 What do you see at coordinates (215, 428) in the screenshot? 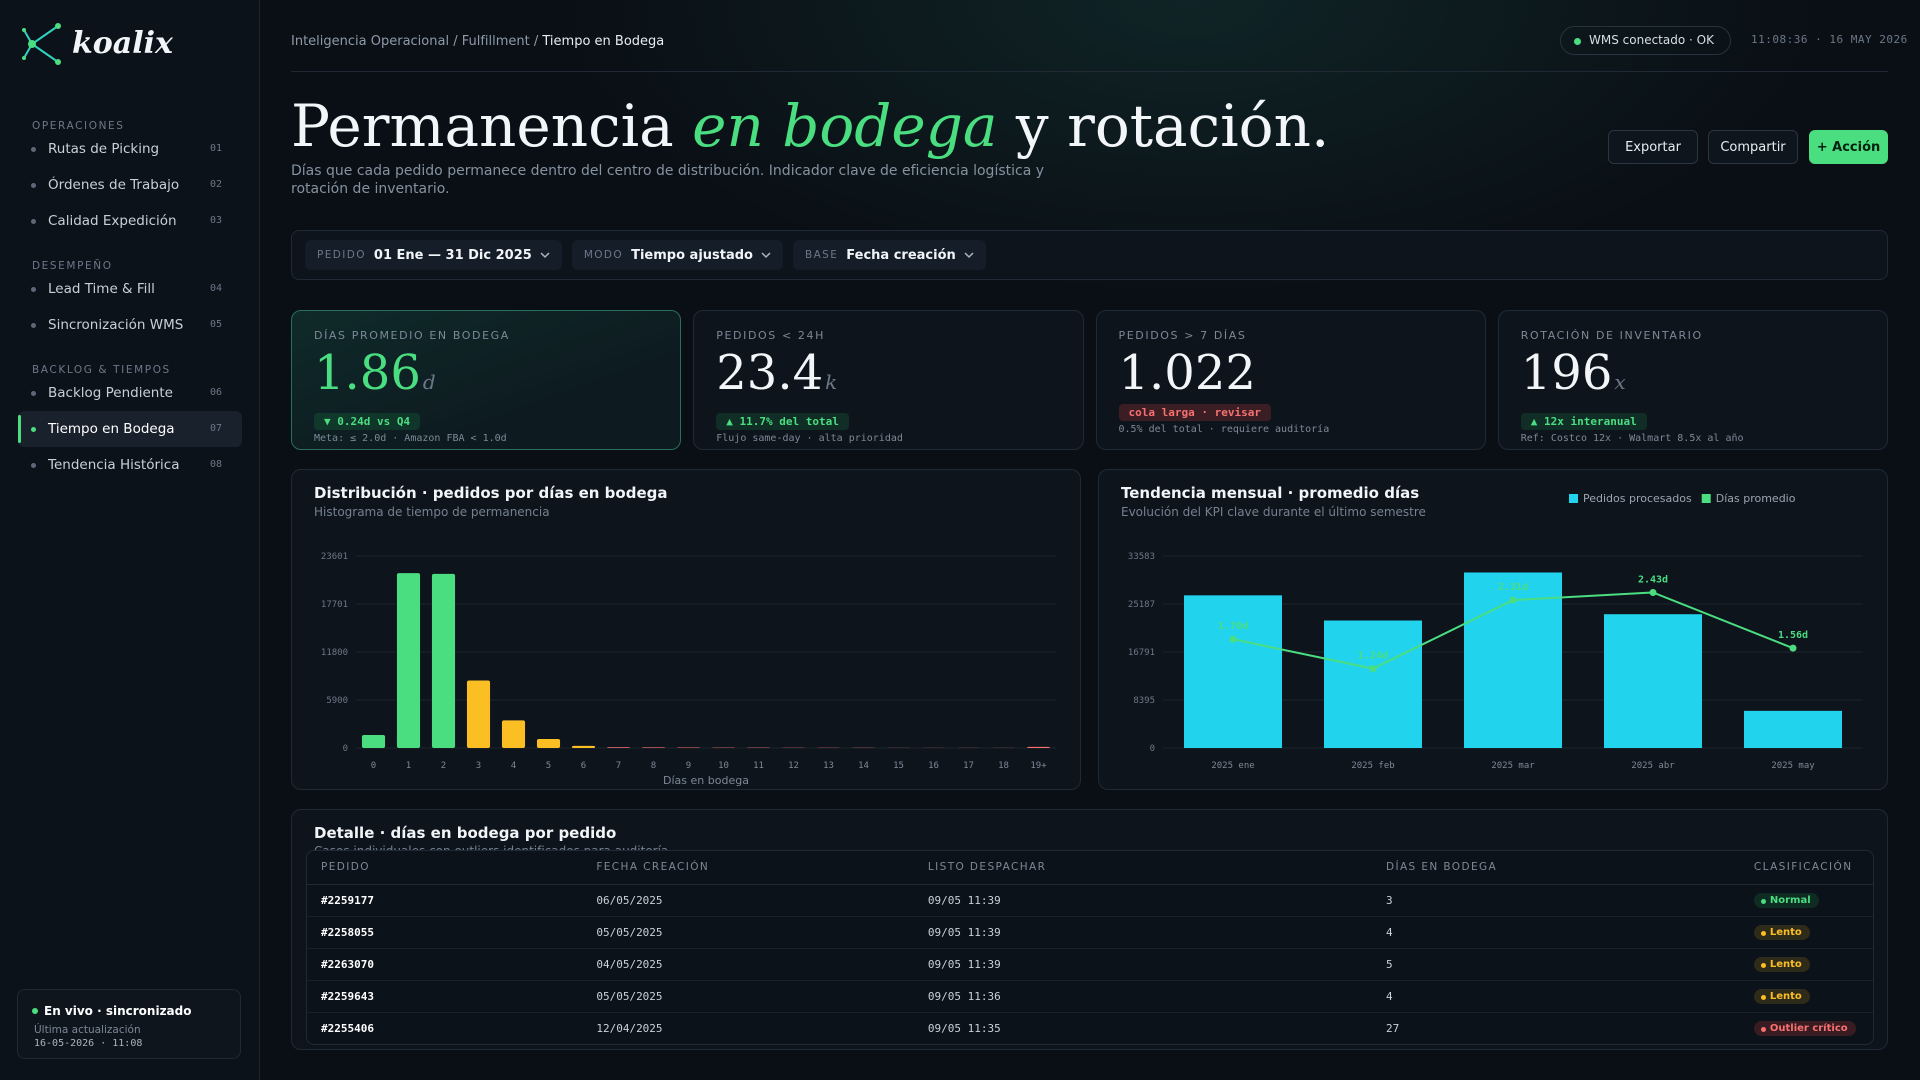
I see `nav-number: 07` at bounding box center [215, 428].